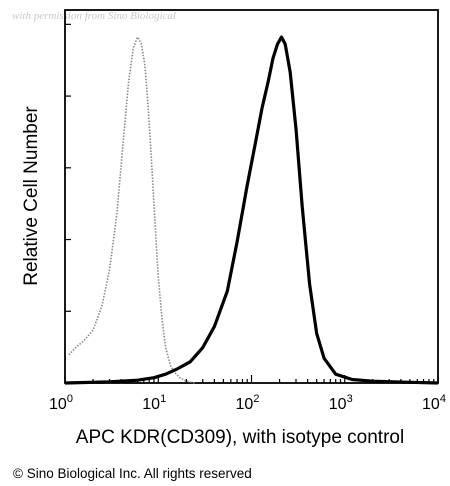 The image size is (450, 486). I want to click on x-tick-labels: 10⁰ 10¹ 10² 10³ 10⁴, so click(247, 403).